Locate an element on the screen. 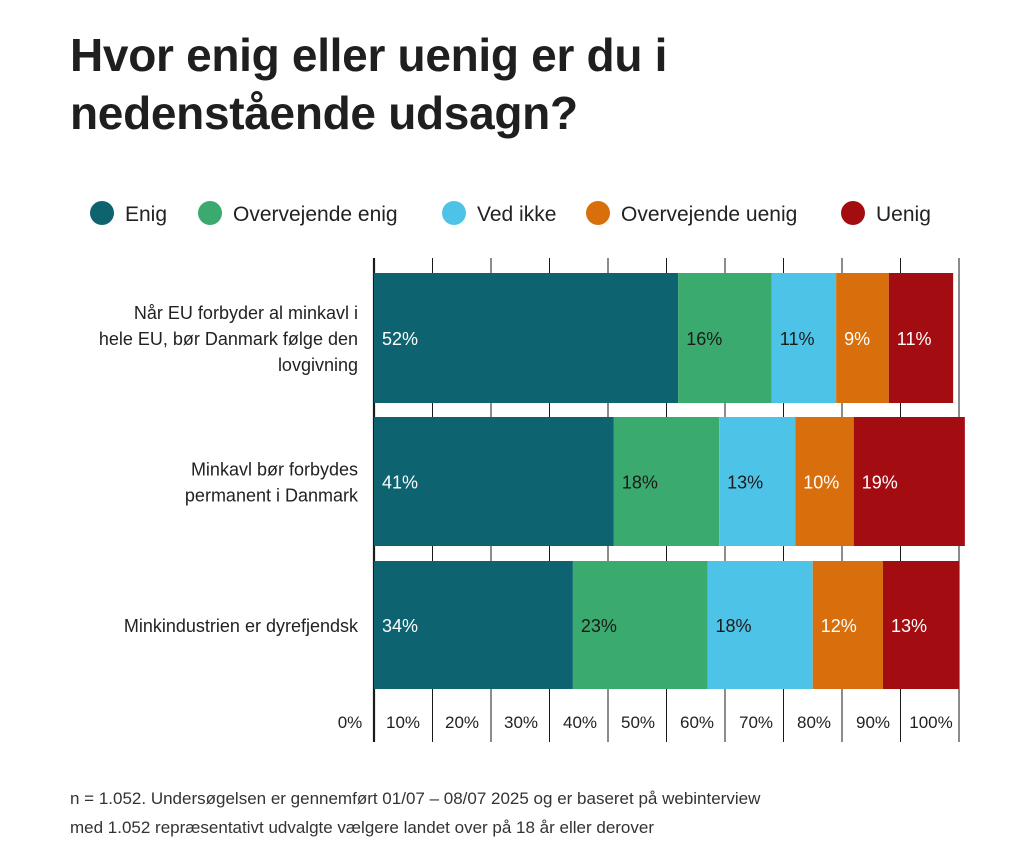 This screenshot has width=1024, height=854. data-label: 19% is located at coordinates (880, 483).